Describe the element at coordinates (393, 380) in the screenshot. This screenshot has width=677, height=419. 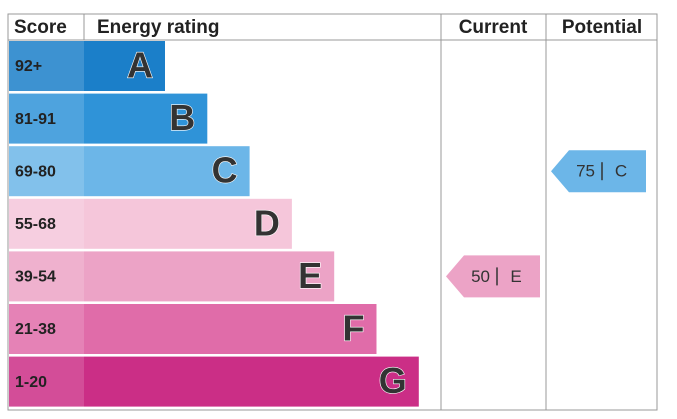
I see `rating-letter: G` at that location.